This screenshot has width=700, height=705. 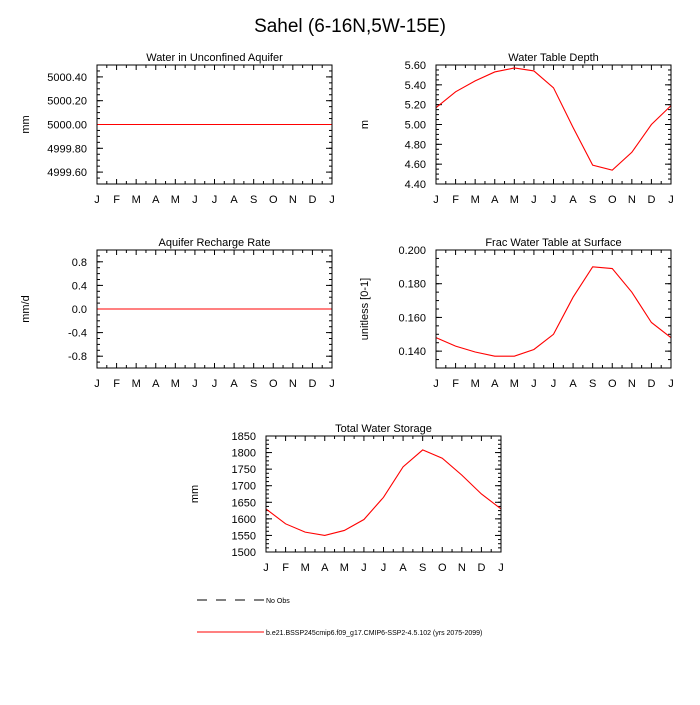 I want to click on y-tick-label: 1850, so click(x=244, y=437).